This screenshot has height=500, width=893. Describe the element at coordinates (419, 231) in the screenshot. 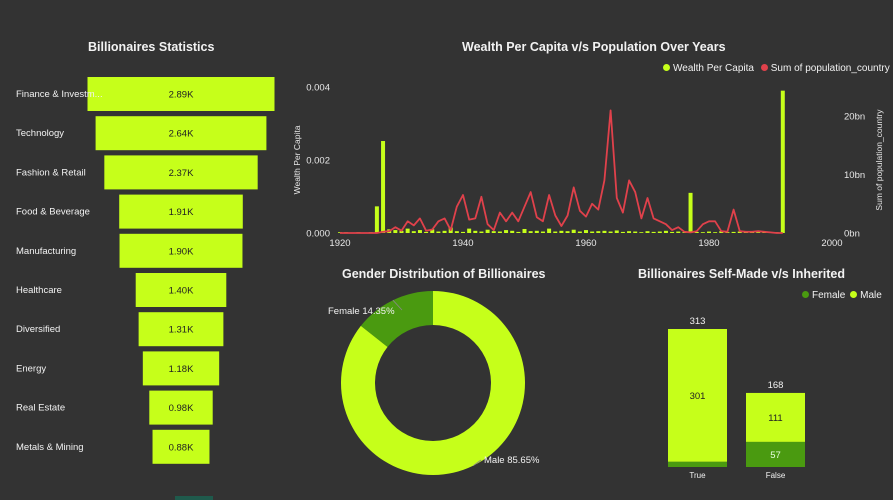

I see `wealth-bar-1933` at that location.